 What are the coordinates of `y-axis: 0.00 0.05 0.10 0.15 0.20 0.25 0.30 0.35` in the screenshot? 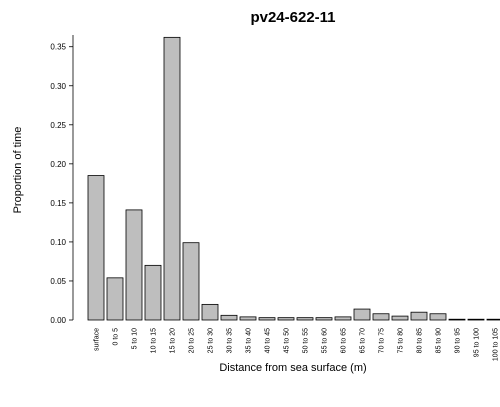 It's located at (61, 184).